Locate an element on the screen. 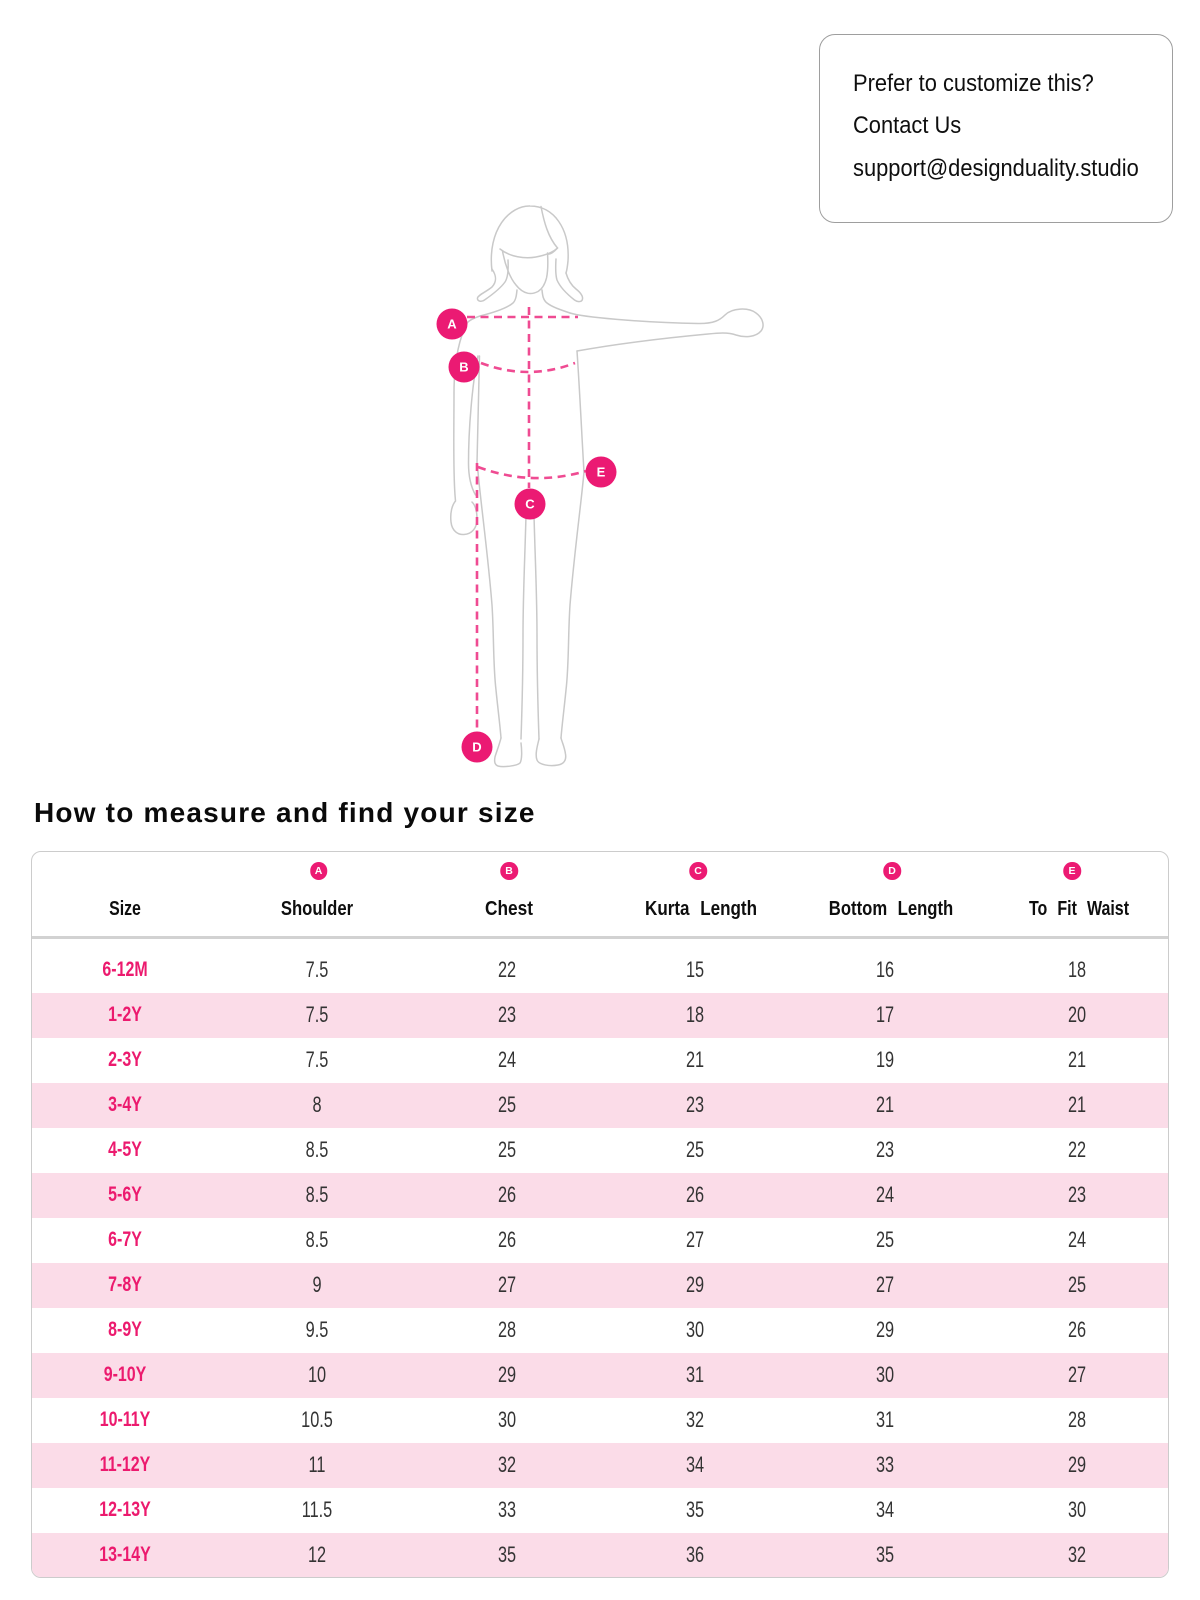 This screenshot has width=1200, height=1600. svg-text: E is located at coordinates (601, 472).